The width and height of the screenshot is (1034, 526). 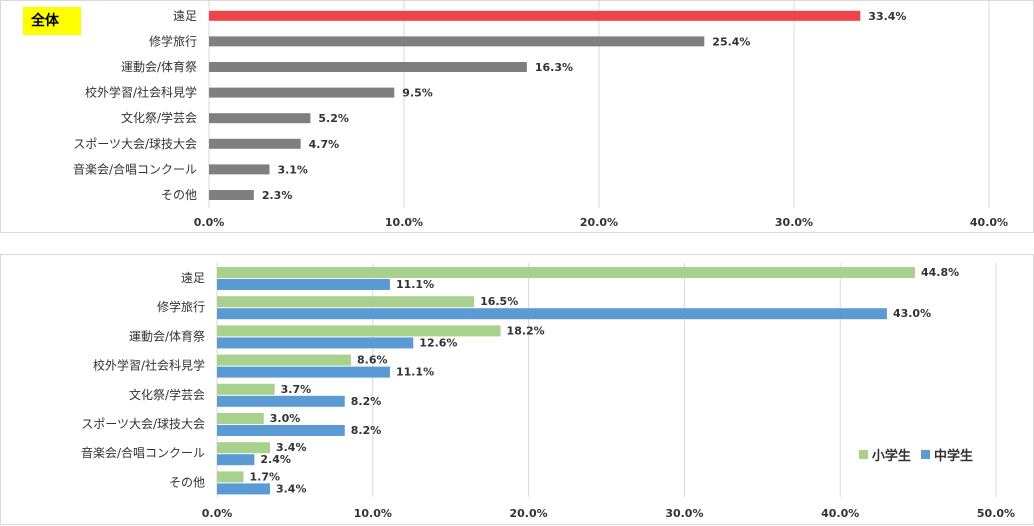 I want to click on data-label: 3.7%, so click(x=296, y=389).